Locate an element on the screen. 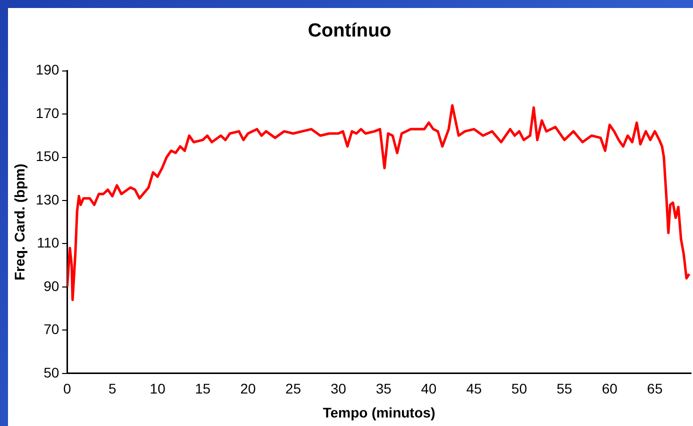  y-tick-label: 50 is located at coordinates (52, 372).